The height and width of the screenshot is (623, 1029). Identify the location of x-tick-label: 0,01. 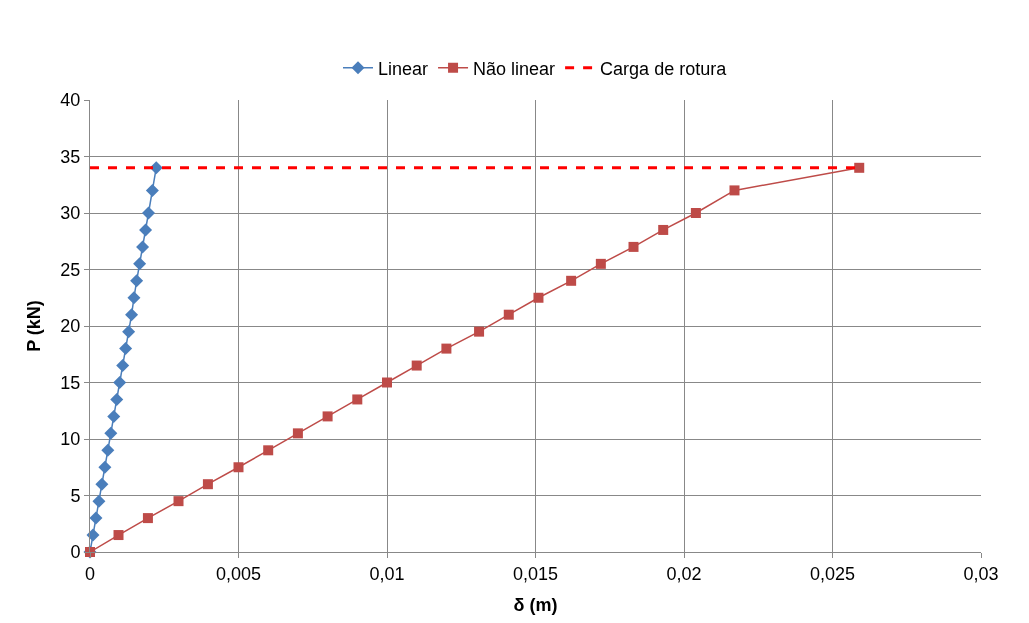
(387, 573).